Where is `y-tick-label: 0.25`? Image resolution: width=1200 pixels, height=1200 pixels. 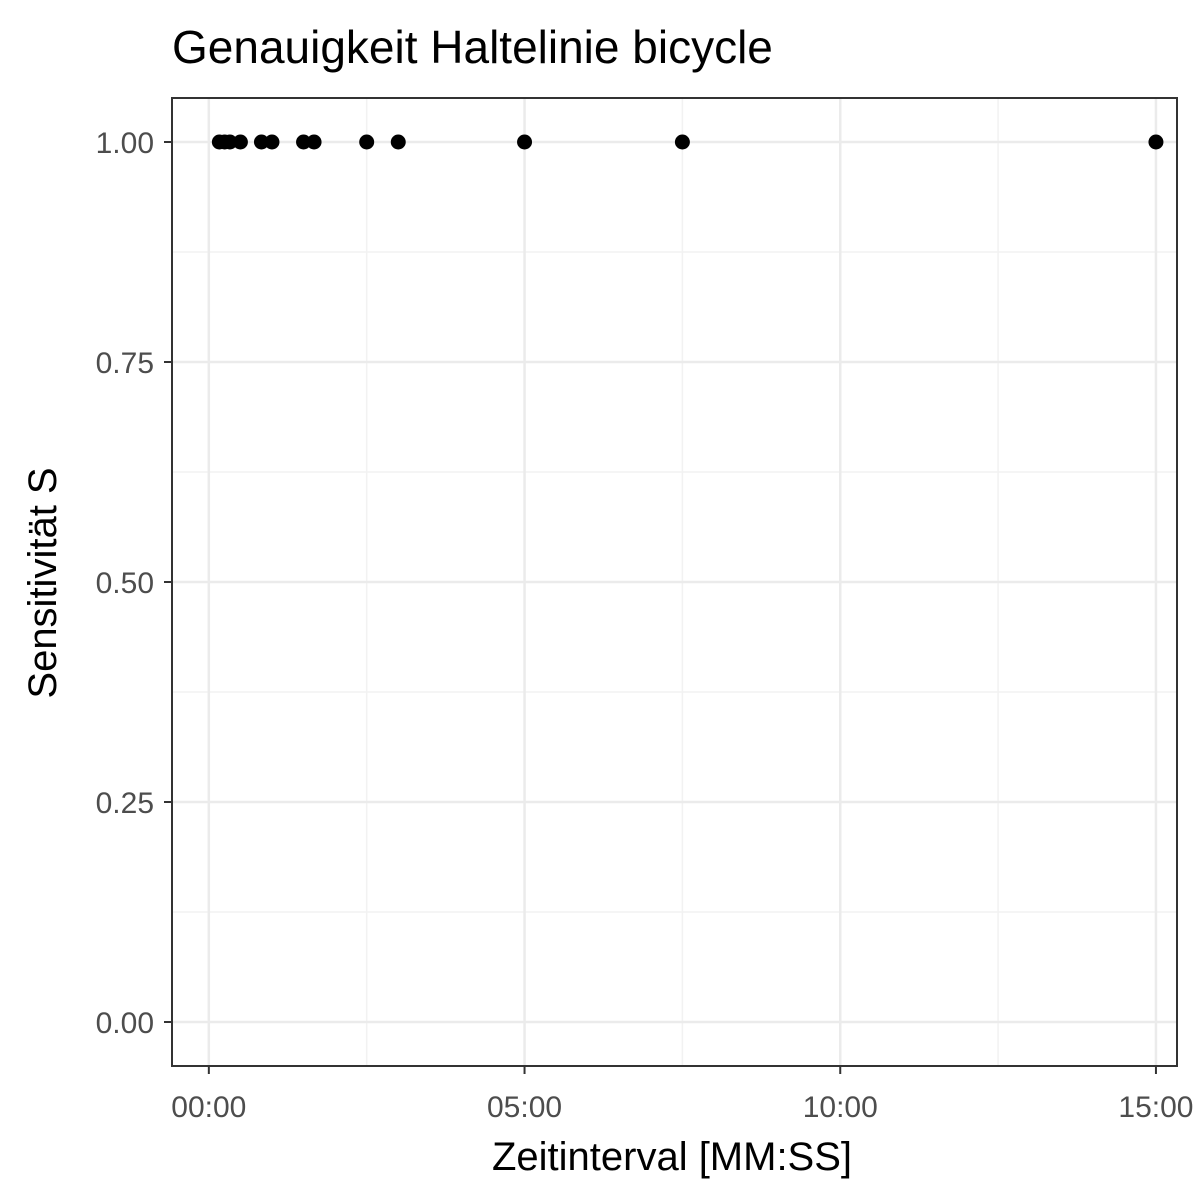 y-tick-label: 0.25 is located at coordinates (125, 803).